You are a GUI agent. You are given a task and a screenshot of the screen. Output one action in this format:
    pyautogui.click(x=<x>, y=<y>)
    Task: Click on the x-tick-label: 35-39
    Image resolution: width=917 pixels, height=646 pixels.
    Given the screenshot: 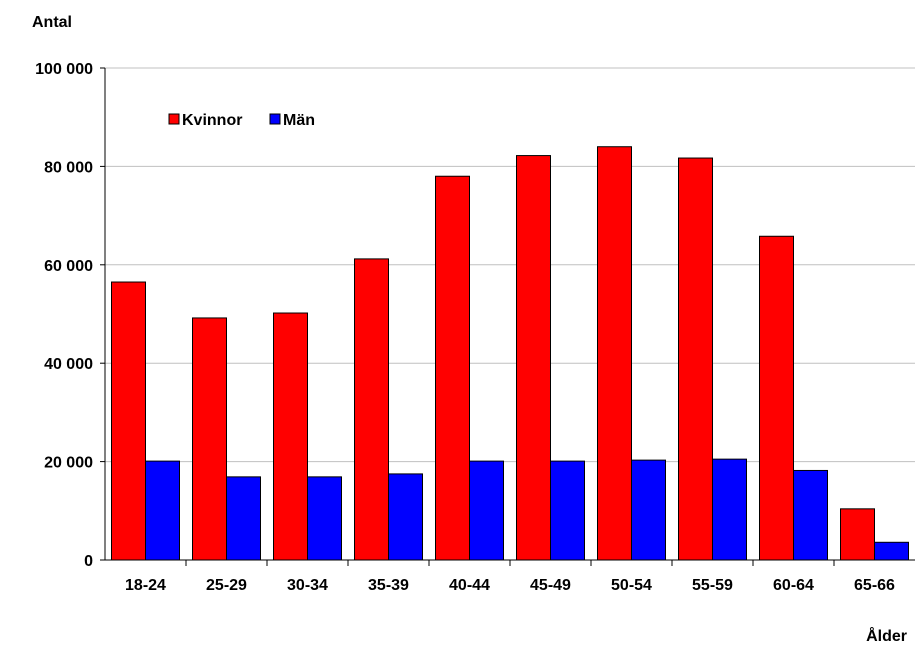 What is the action you would take?
    pyautogui.click(x=388, y=585)
    